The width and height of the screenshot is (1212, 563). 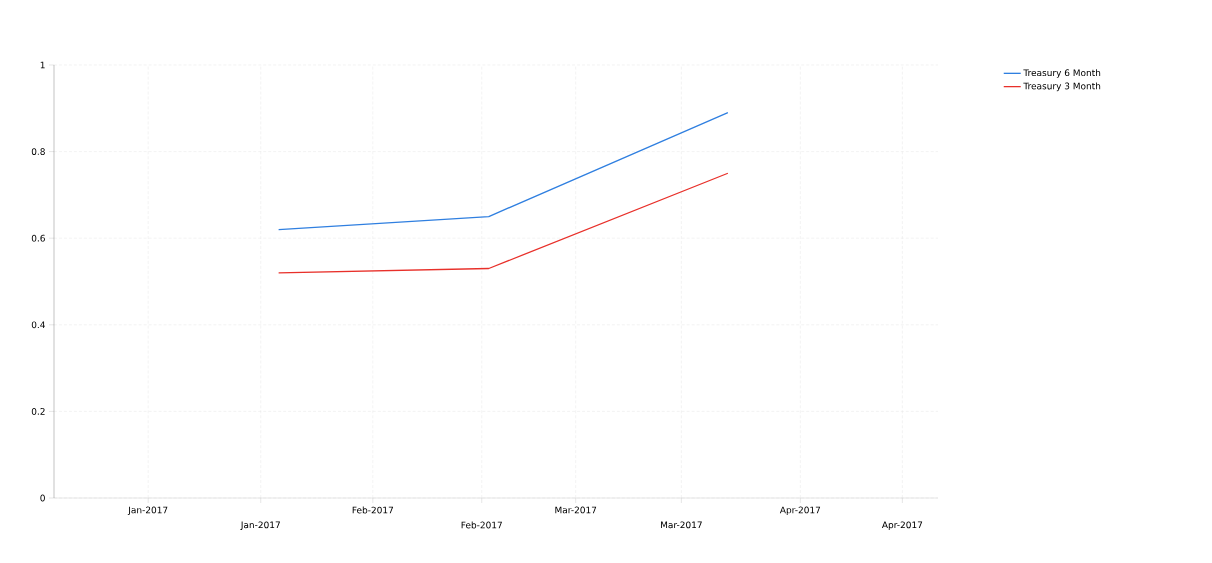 I want to click on x2-tick-label: Mar-2017, so click(x=681, y=525).